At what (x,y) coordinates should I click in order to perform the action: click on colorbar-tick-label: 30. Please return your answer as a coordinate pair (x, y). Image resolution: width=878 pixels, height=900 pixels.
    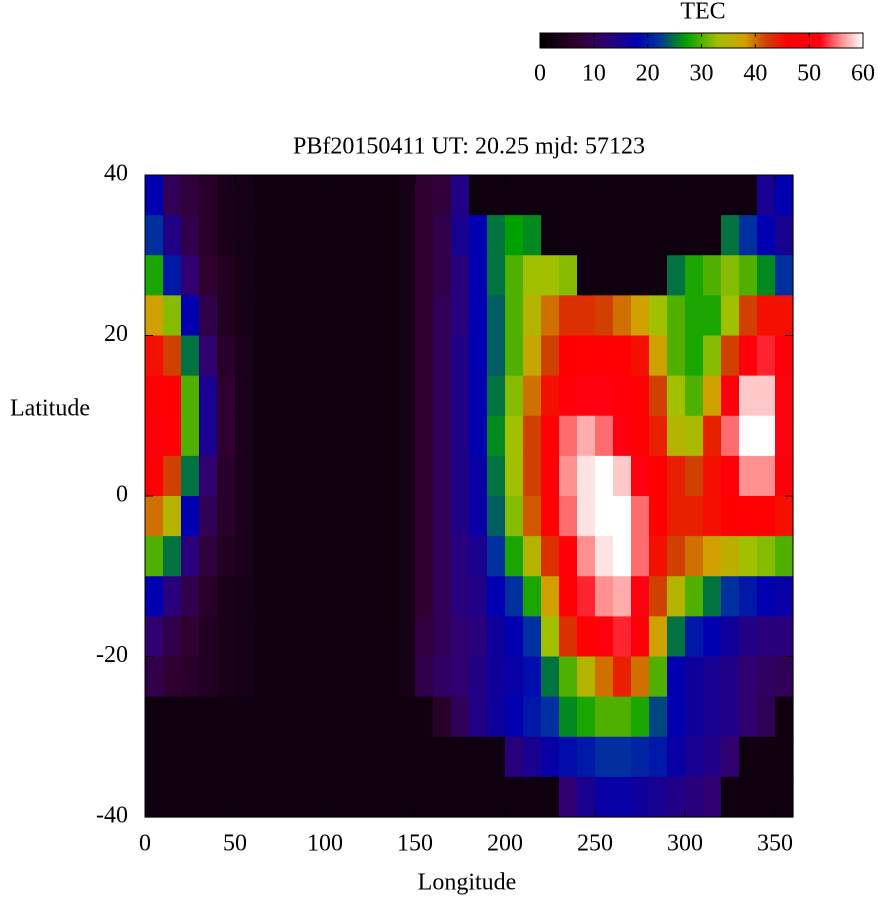
    Looking at the image, I should click on (702, 74).